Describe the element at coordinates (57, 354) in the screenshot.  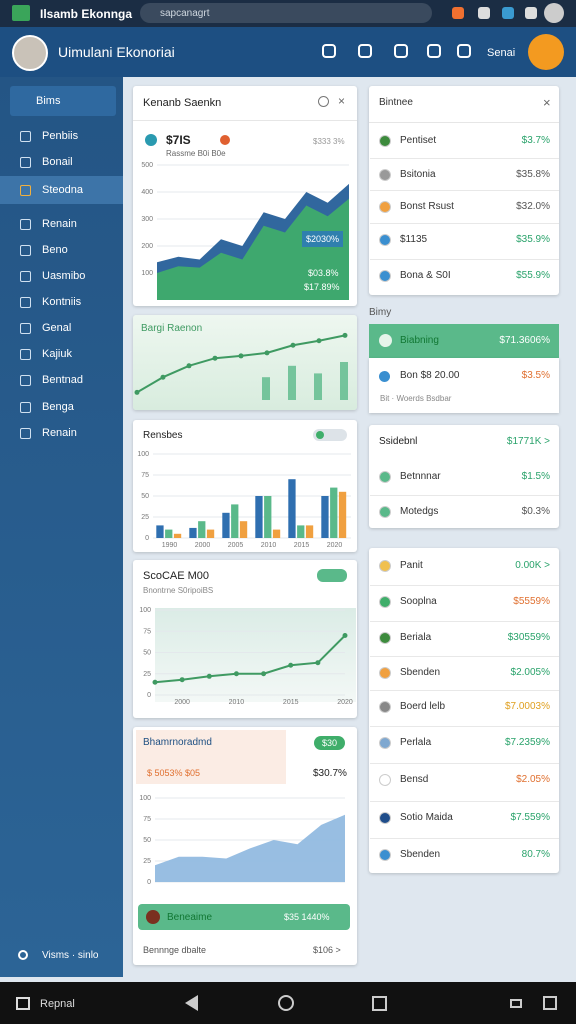
I see `nav-item: Kajiuk` at that location.